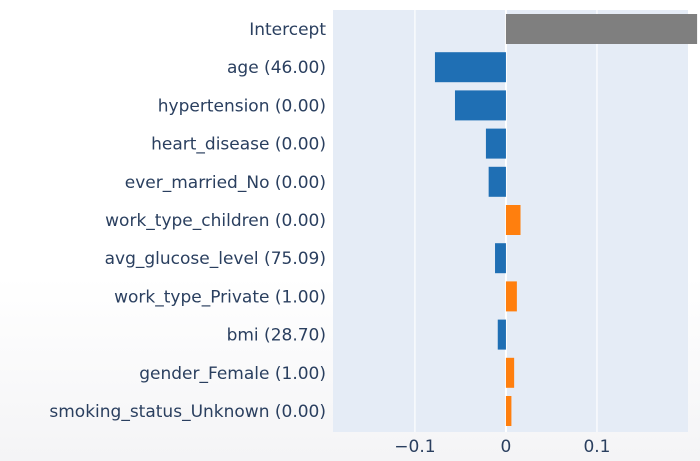  What do you see at coordinates (601, 29) in the screenshot?
I see `bar-intercept` at bounding box center [601, 29].